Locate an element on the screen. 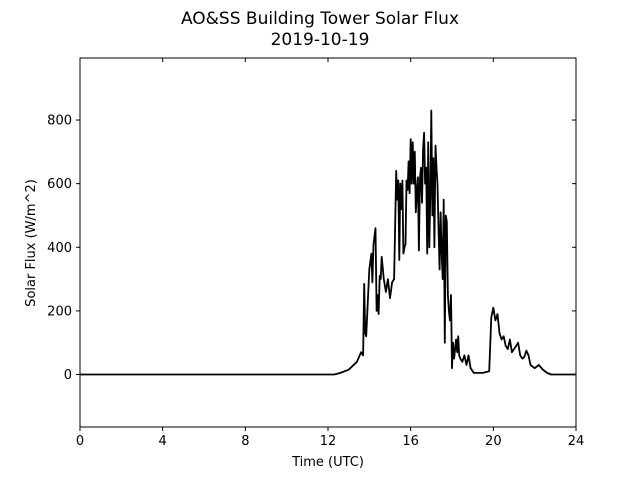 The width and height of the screenshot is (640, 480). x-tick-label: 8 is located at coordinates (245, 441).